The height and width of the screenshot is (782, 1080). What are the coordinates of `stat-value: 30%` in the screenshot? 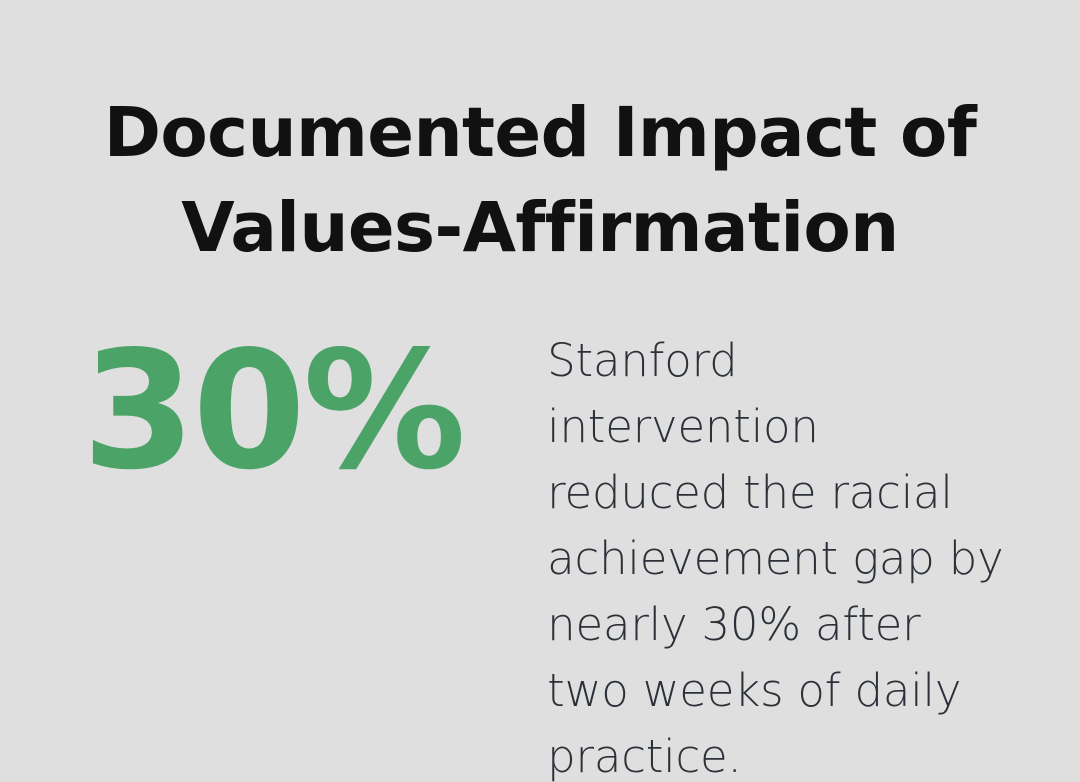 It's located at (274, 411).